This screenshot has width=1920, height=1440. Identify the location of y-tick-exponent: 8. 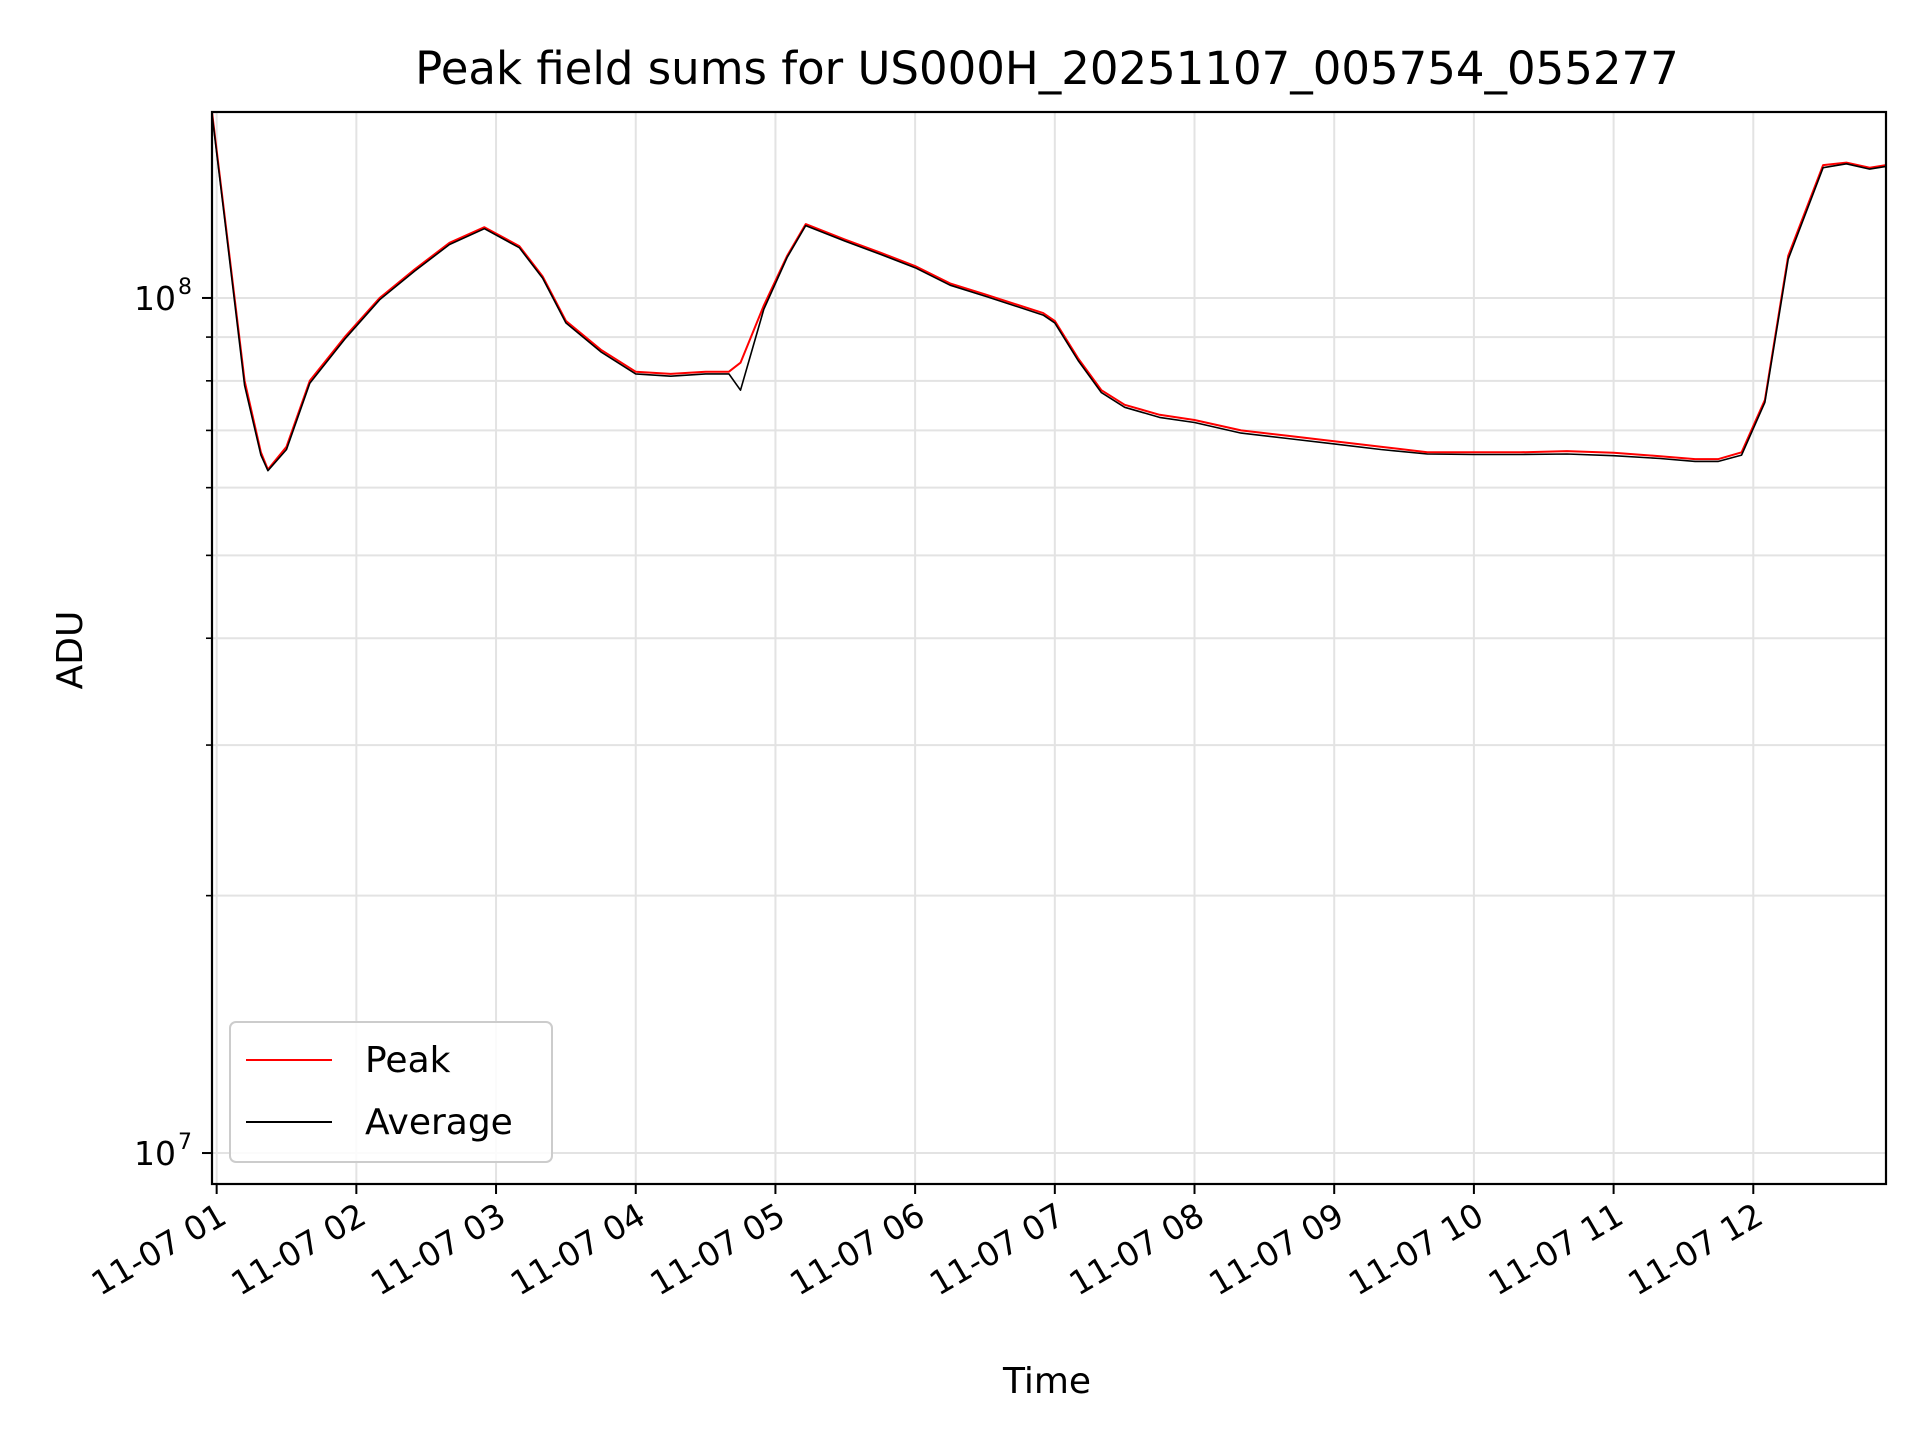
(185, 287).